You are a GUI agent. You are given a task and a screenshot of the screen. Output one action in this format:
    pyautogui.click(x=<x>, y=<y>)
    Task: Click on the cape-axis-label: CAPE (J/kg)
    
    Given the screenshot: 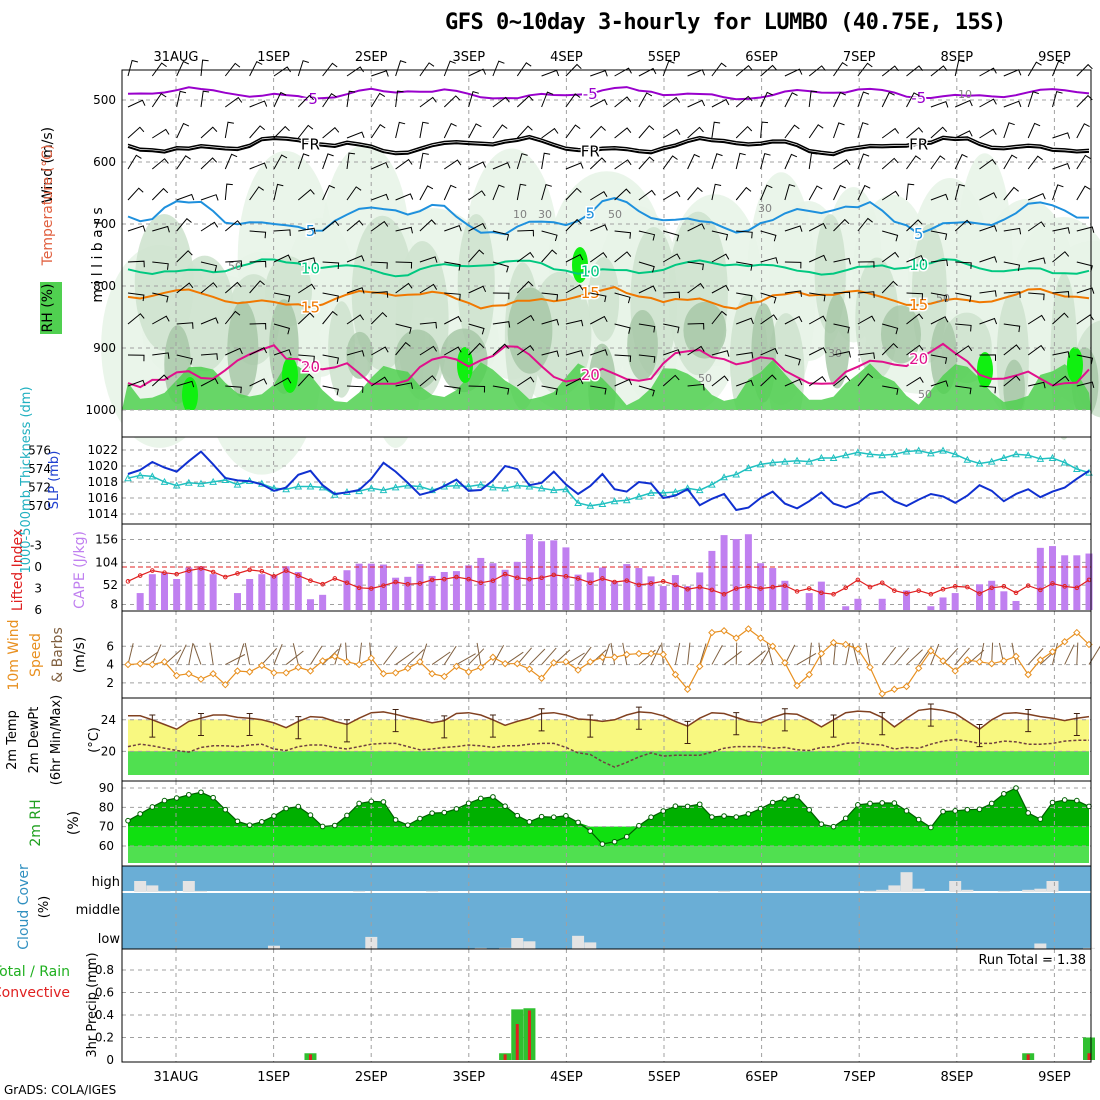 What is the action you would take?
    pyautogui.click(x=80, y=570)
    